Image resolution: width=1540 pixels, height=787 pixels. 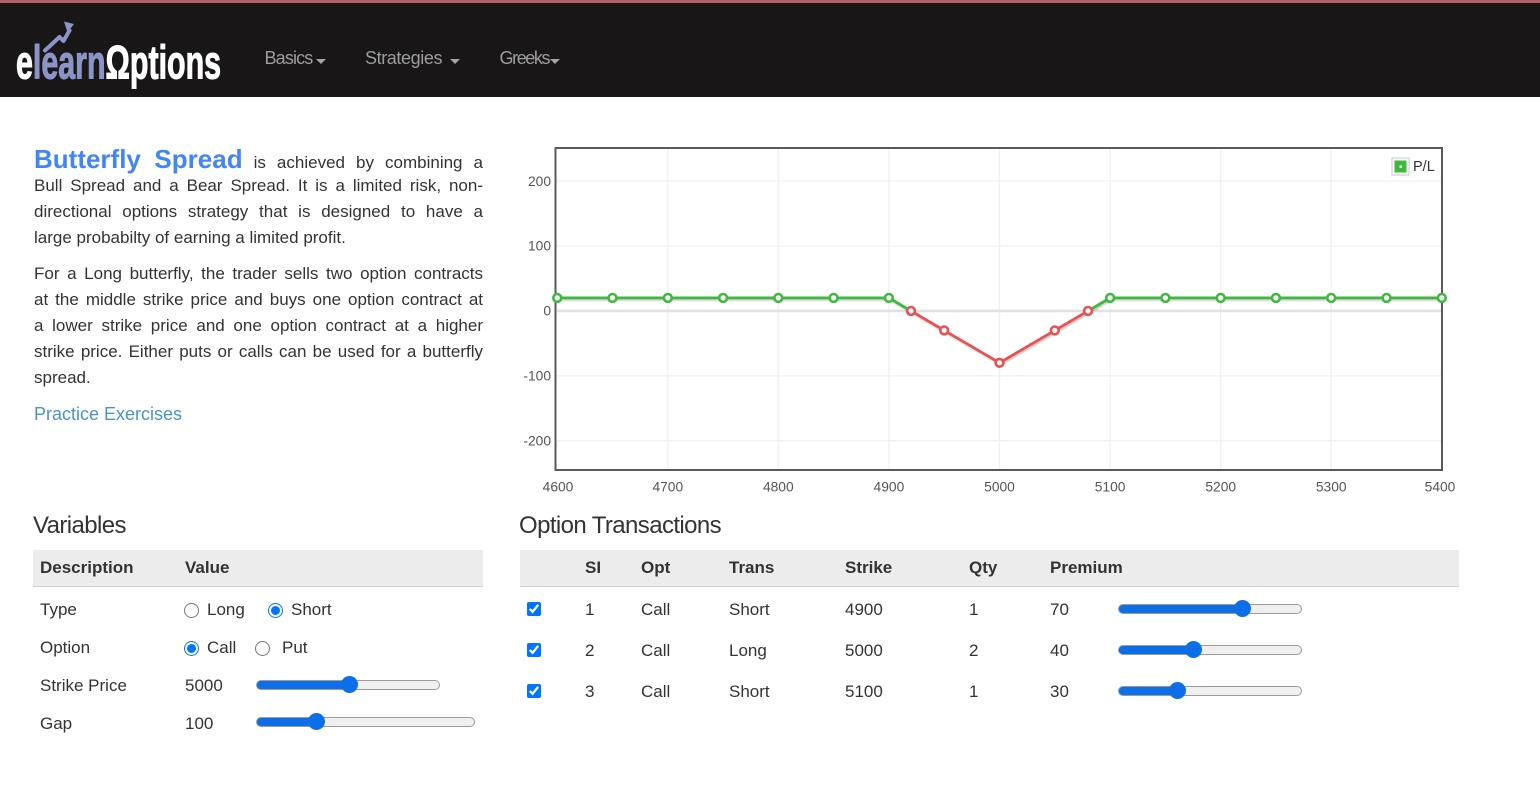 I want to click on svg-text: 5000, so click(x=999, y=487).